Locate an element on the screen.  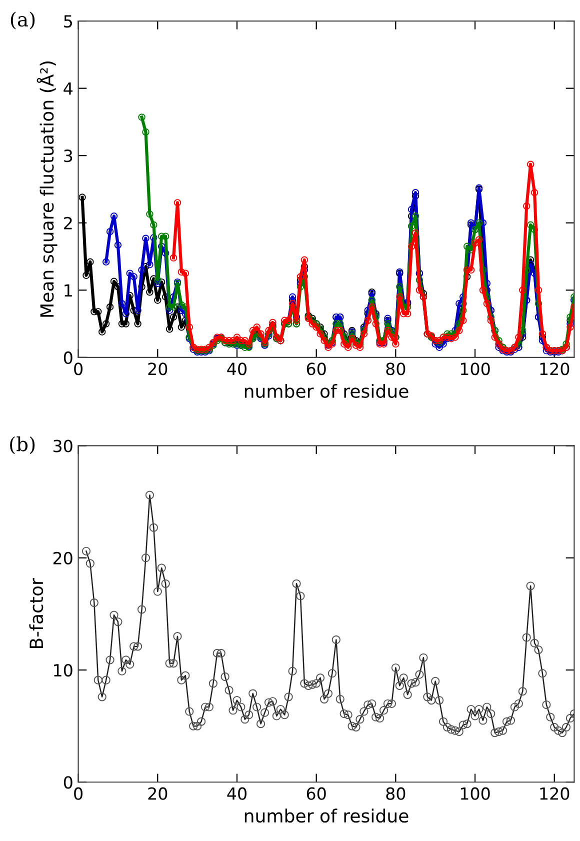
y-tick-label: 10 is located at coordinates (63, 670).